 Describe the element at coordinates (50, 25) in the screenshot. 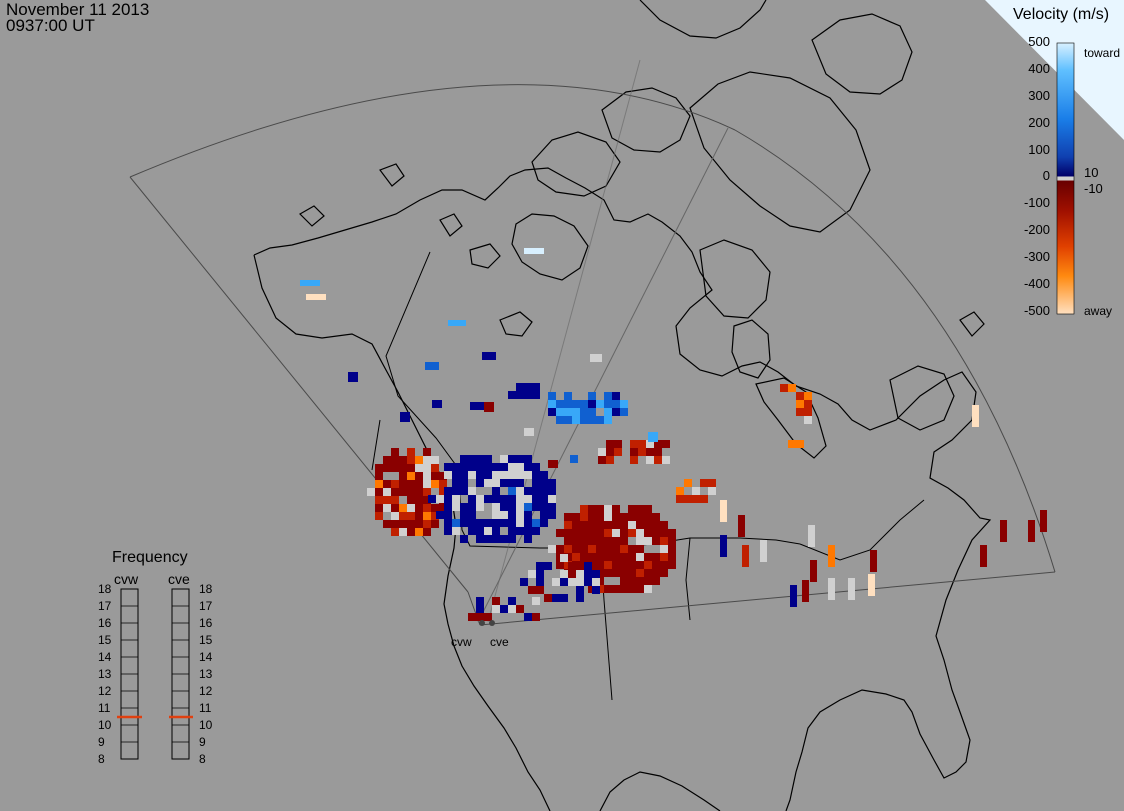

I see `time-label: 0937:00 UT` at that location.